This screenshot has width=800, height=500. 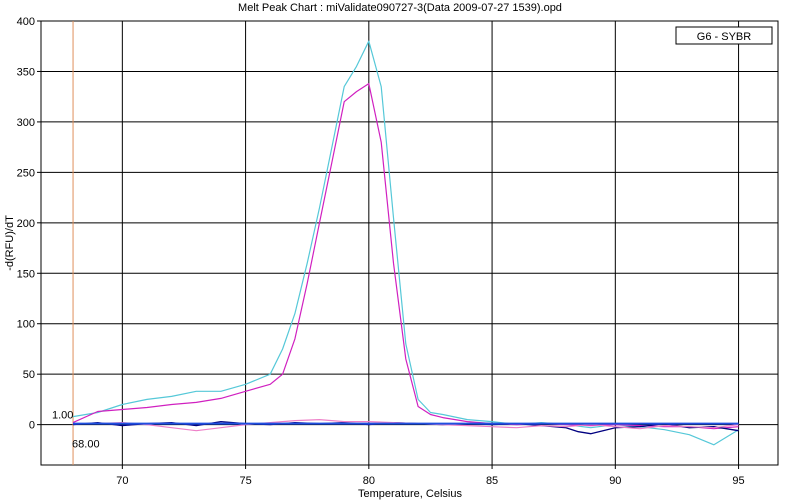 What do you see at coordinates (369, 481) in the screenshot?
I see `x-tick-label: 80` at bounding box center [369, 481].